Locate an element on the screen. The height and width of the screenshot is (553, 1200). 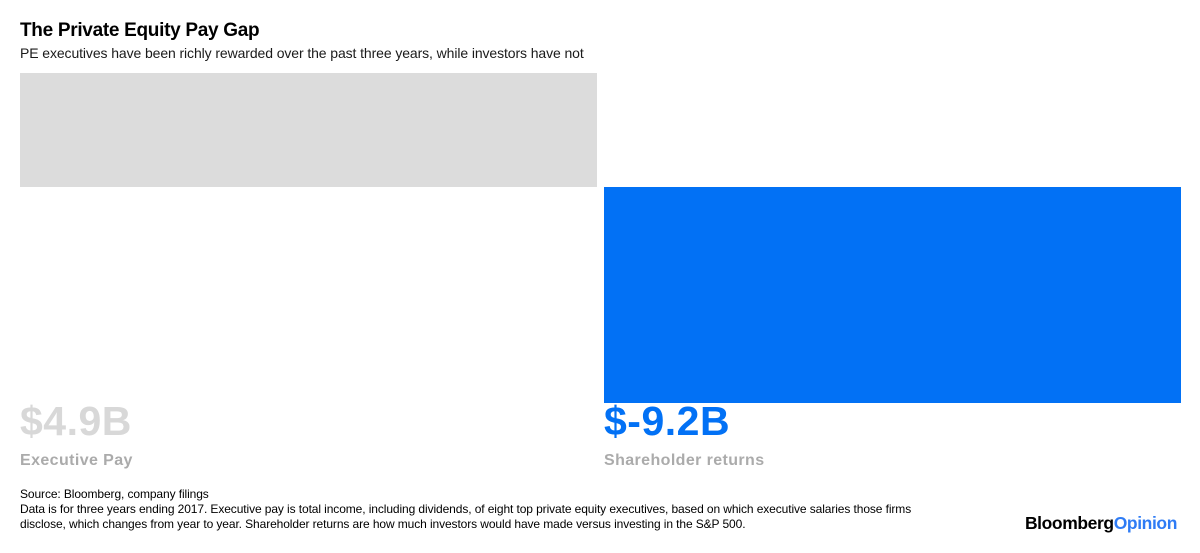
source-line: Source: Bloomberg, company filings is located at coordinates (114, 494).